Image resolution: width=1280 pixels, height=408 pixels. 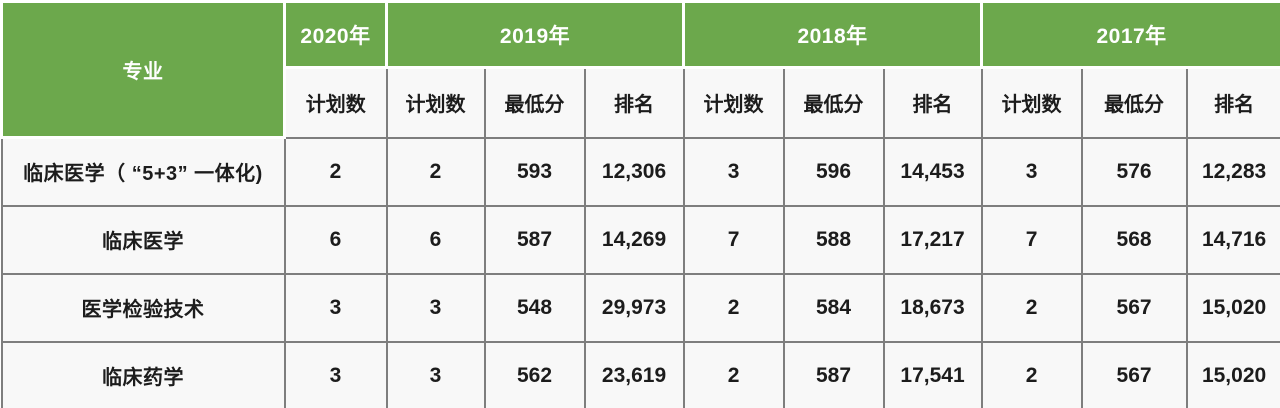 I want to click on cell-2017-min-score: 576, so click(x=1134, y=171).